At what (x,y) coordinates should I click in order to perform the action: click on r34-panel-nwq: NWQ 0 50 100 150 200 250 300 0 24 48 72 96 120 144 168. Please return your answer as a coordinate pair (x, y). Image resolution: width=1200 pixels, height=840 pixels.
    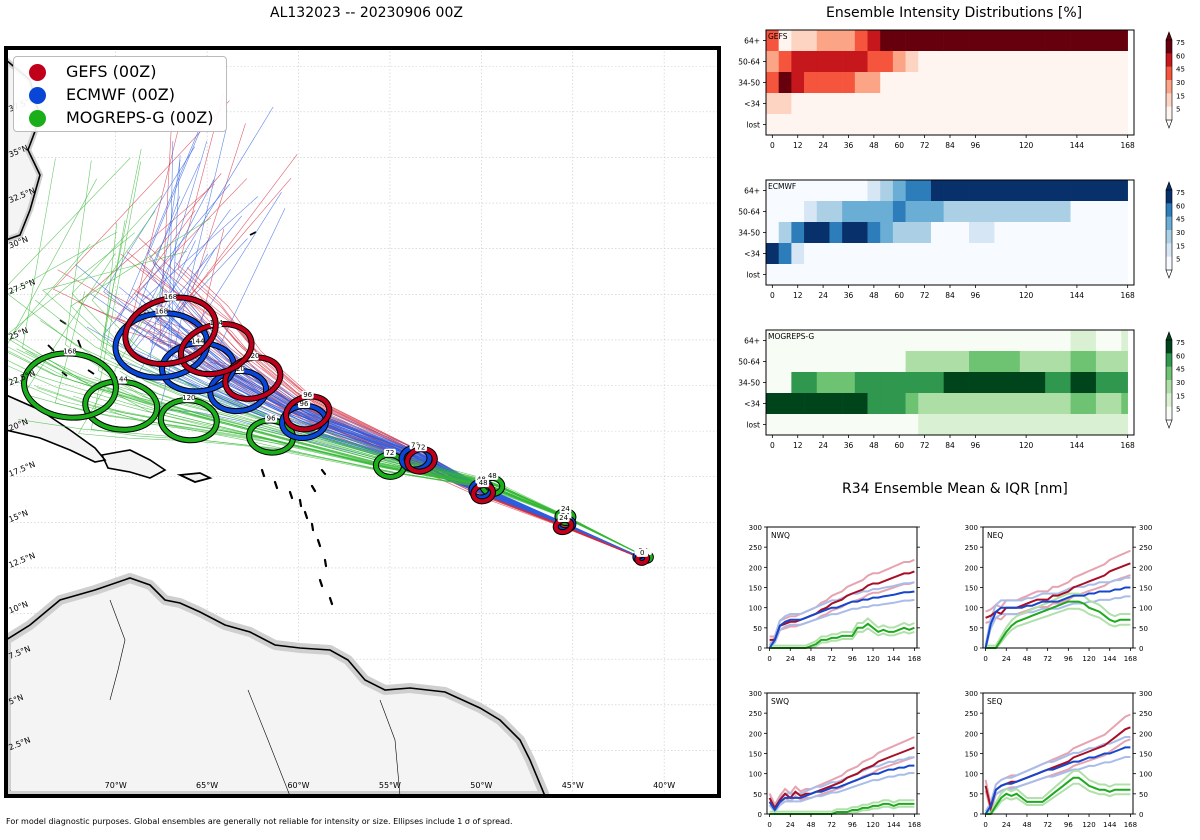
    Looking at the image, I should click on (835, 593).